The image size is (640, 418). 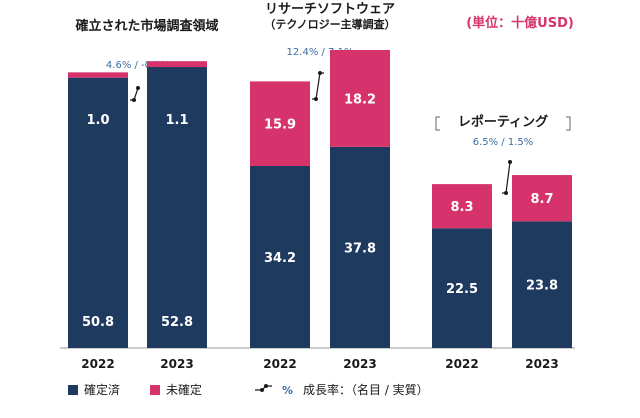 I want to click on legend-growth-label: 成長率：（名目 / 実質）, so click(x=366, y=389).